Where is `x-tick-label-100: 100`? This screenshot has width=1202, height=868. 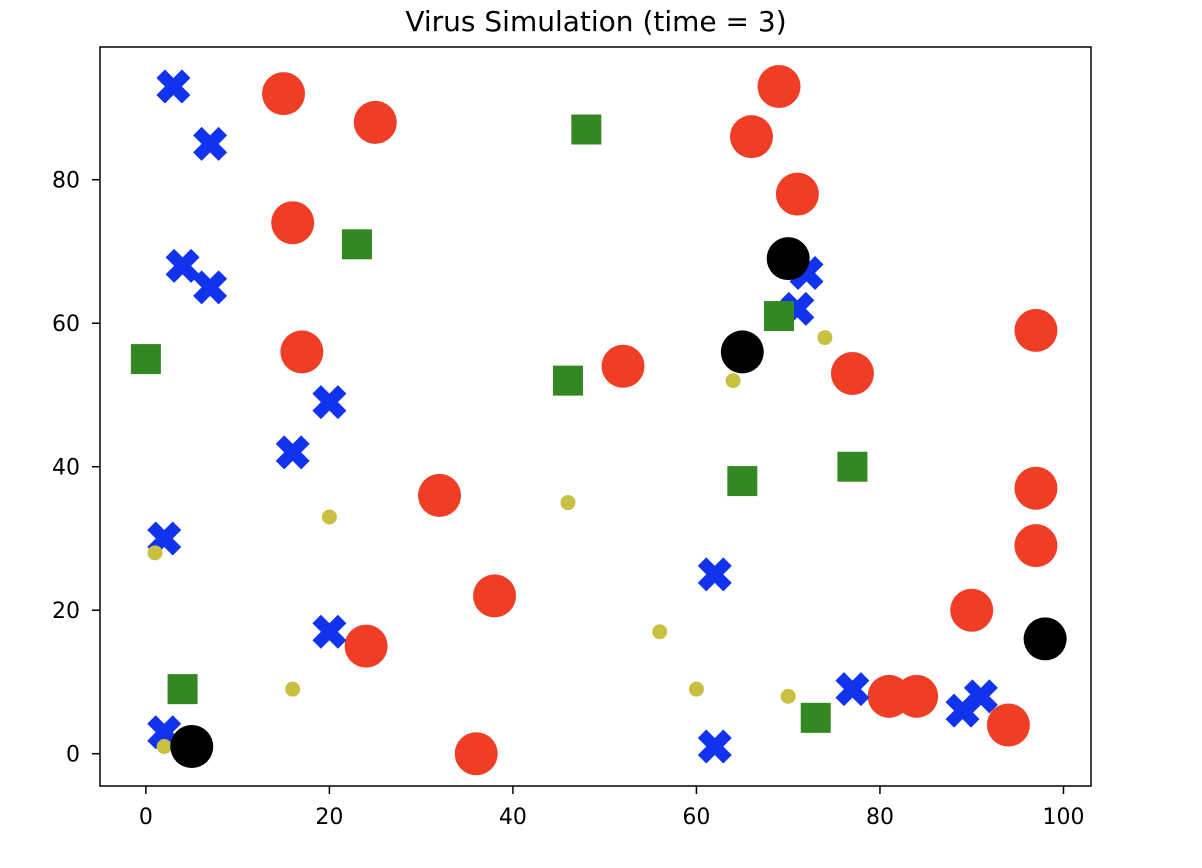 x-tick-label-100: 100 is located at coordinates (1063, 817).